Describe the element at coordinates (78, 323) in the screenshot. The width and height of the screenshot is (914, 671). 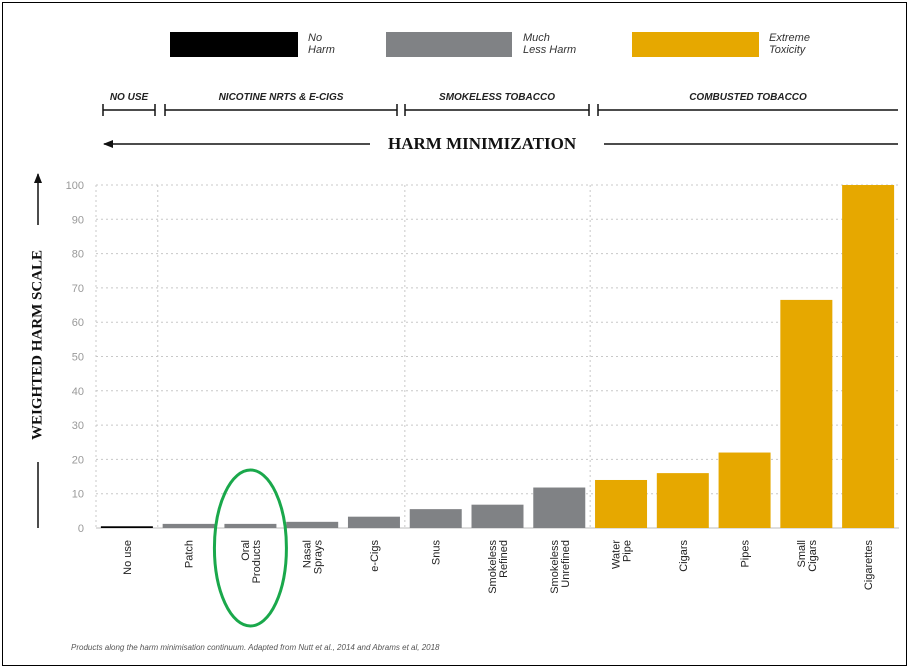
I see `y-tick-label: 60` at that location.